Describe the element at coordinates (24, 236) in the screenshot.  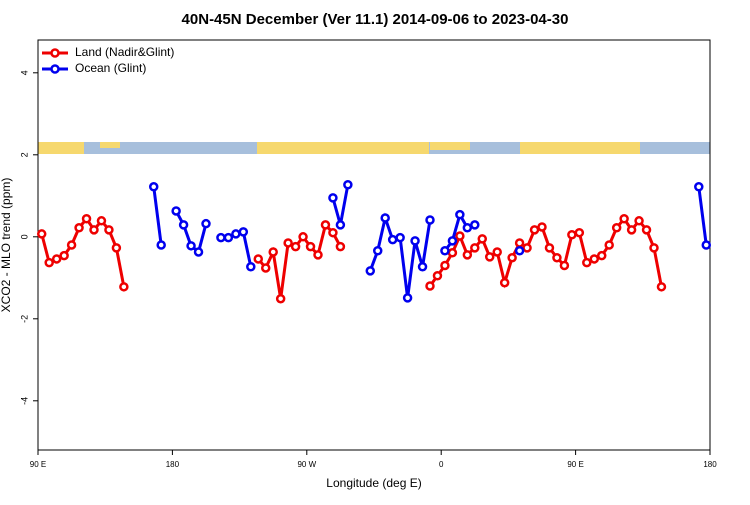
I see `y-tick-label: 0` at that location.